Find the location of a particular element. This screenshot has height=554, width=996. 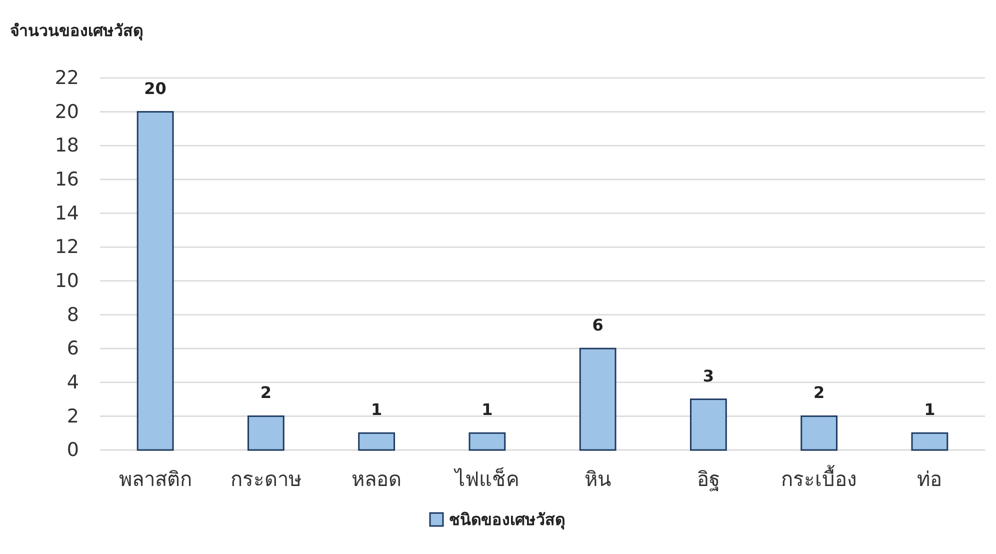

data-label: 6 is located at coordinates (598, 325).